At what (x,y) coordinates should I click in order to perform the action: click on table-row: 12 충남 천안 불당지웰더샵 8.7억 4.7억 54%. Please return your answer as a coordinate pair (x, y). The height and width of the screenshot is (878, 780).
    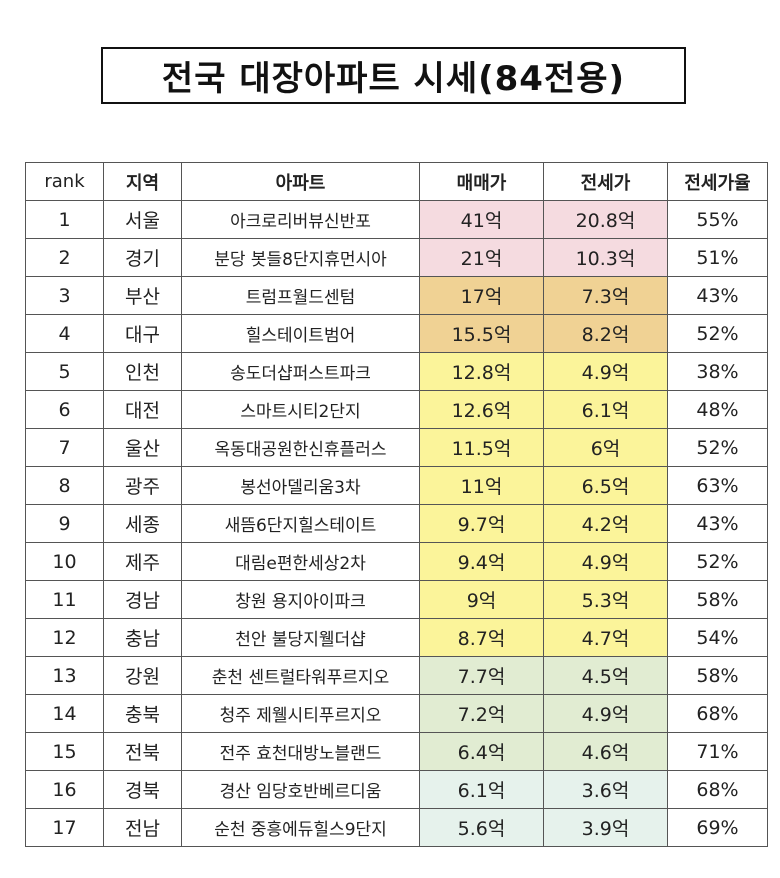
    Looking at the image, I should click on (396, 637).